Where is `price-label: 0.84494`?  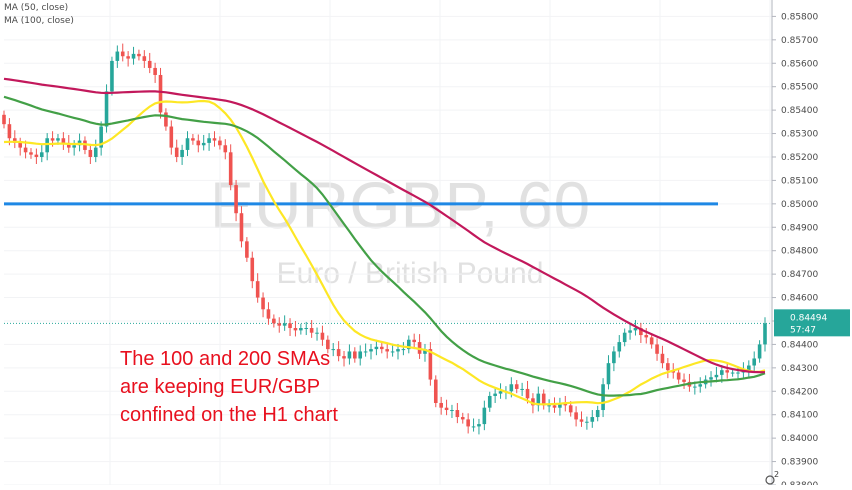
price-label: 0.84494 is located at coordinates (808, 318).